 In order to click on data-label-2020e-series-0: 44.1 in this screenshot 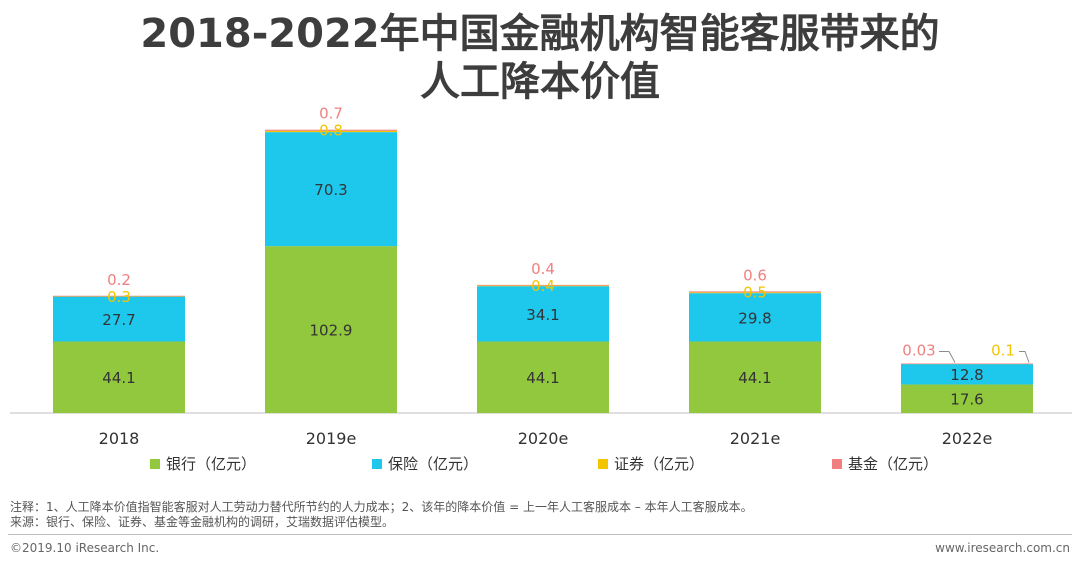, I will do `click(542, 378)`.